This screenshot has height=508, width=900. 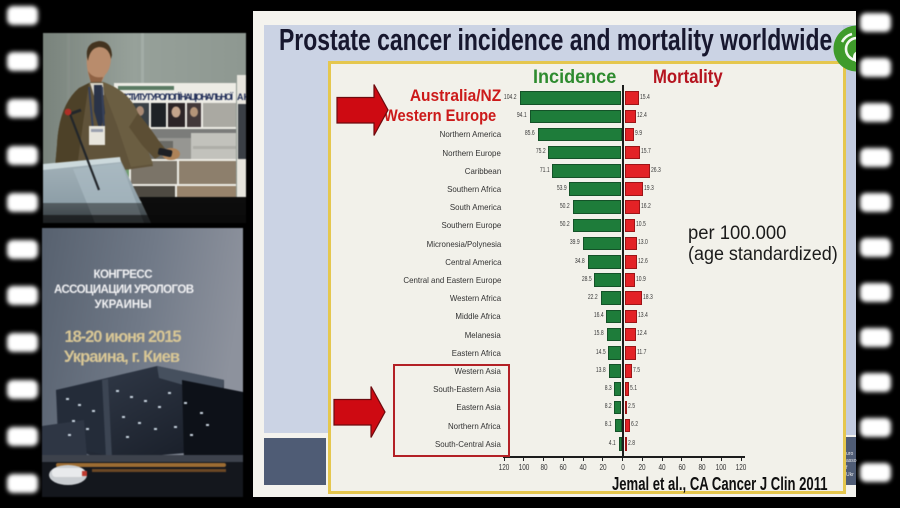 I want to click on svg-text: УКРАИНЫ, so click(x=123, y=305).